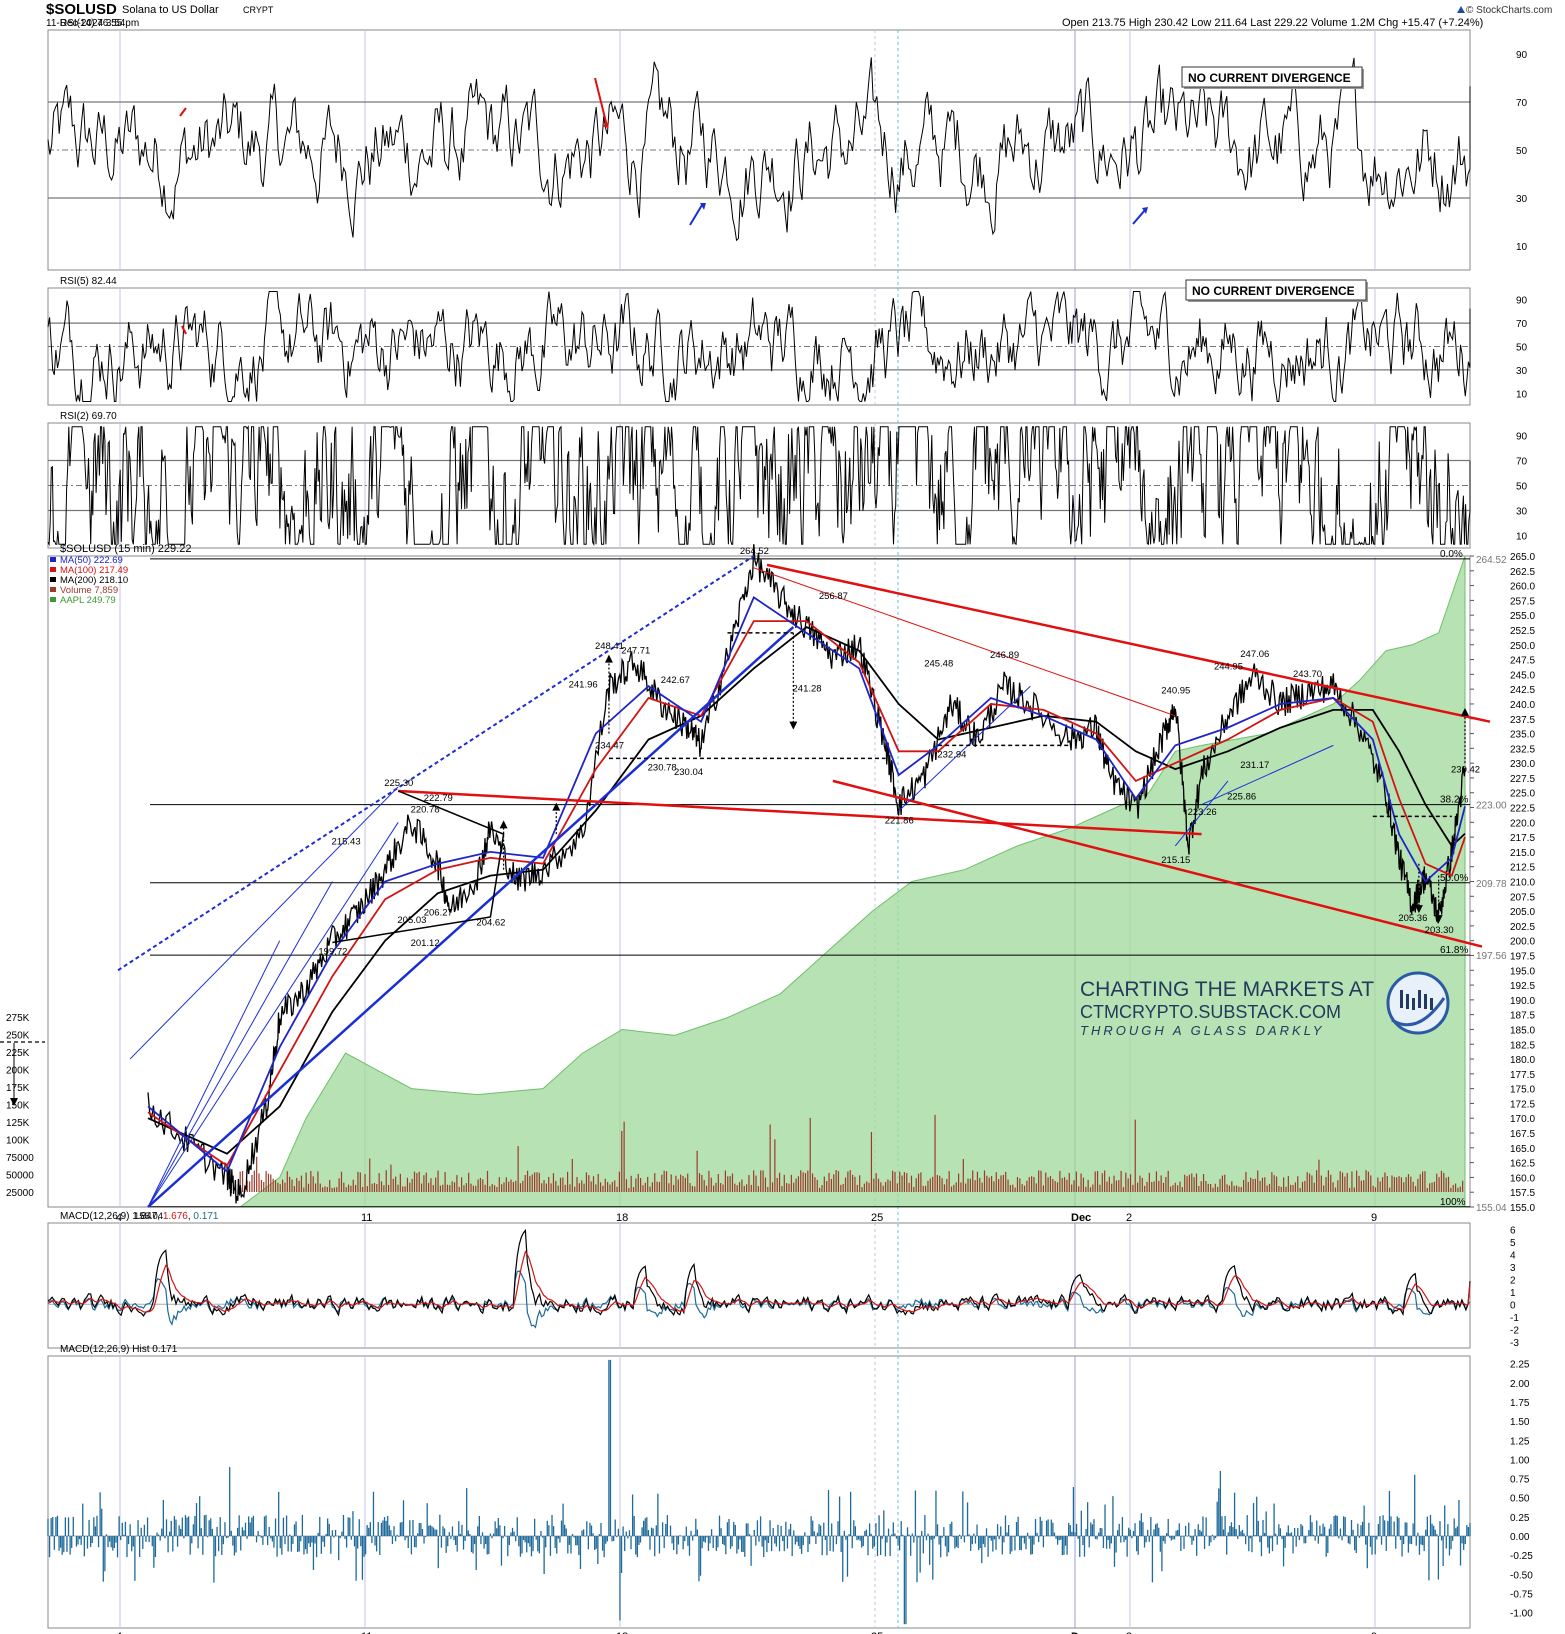 The width and height of the screenshot is (1565, 1634). Describe the element at coordinates (1520, 1422) in the screenshot. I see `hist-tick-label: 1.50` at that location.